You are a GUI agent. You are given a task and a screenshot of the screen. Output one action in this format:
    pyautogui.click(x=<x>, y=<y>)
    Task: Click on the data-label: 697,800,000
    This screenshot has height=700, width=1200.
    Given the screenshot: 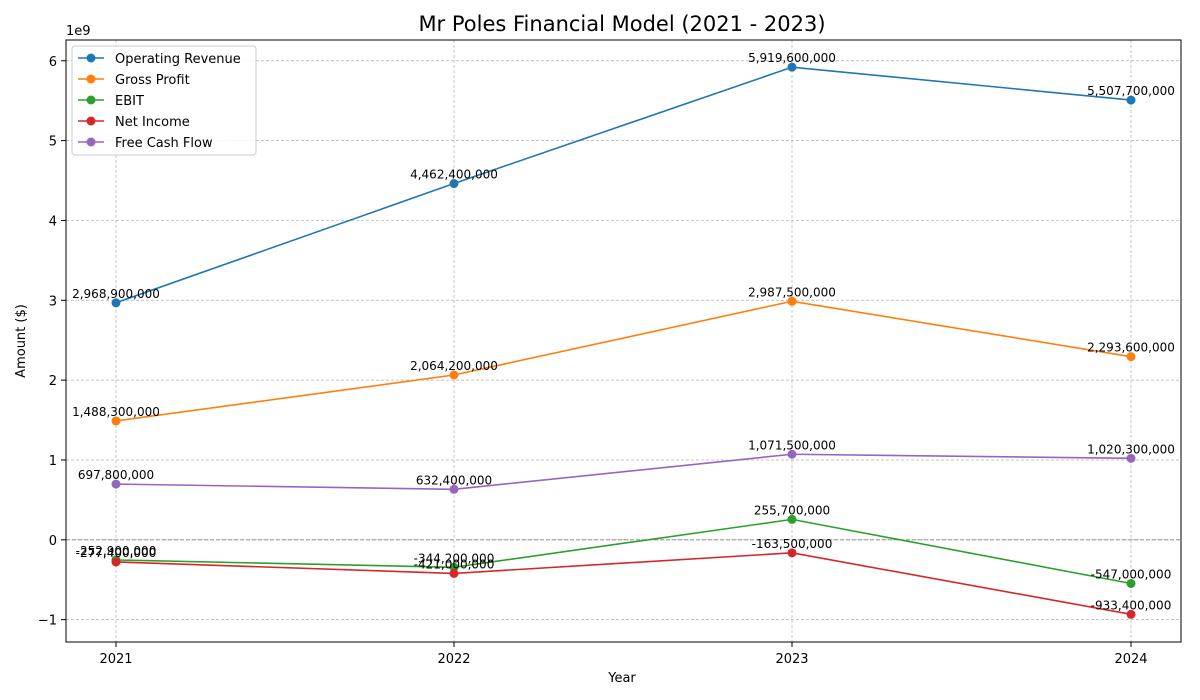 What is the action you would take?
    pyautogui.click(x=116, y=475)
    